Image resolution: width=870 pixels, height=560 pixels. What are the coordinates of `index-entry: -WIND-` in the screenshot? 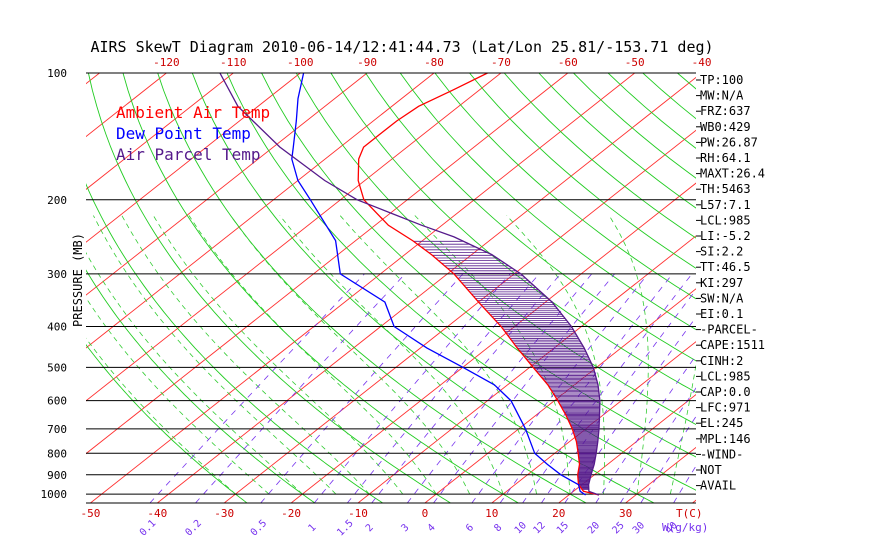 It's located at (721, 454).